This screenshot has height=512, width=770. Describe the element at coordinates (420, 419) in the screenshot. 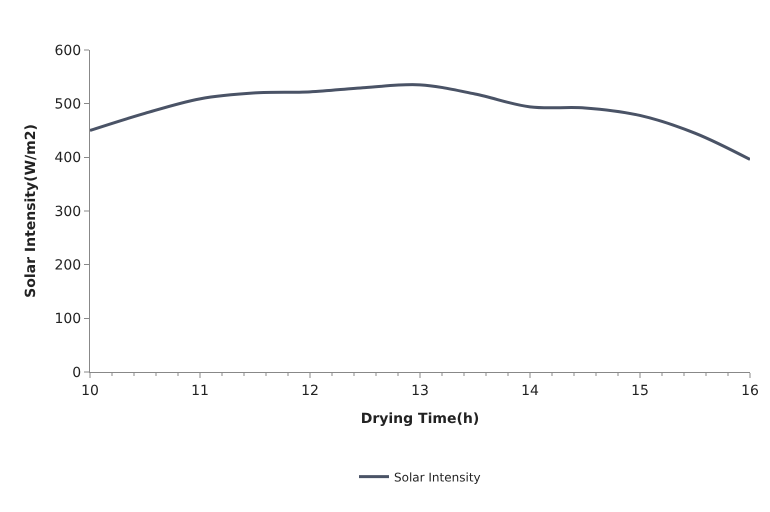

I see `x-axis-title: Drying Time(h)` at that location.